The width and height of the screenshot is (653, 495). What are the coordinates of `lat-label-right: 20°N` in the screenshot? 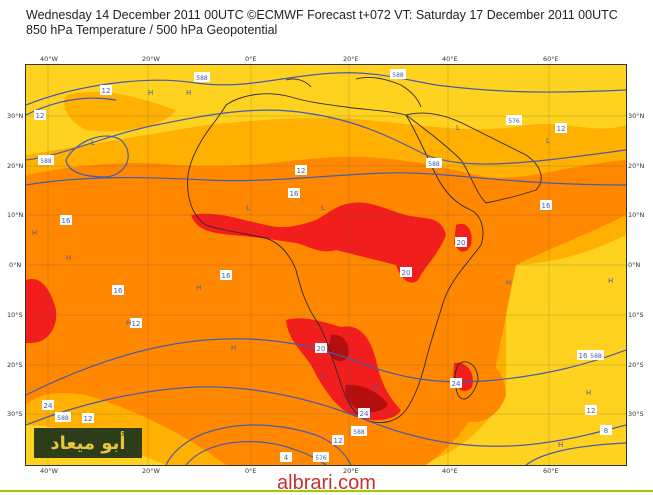 It's located at (636, 166).